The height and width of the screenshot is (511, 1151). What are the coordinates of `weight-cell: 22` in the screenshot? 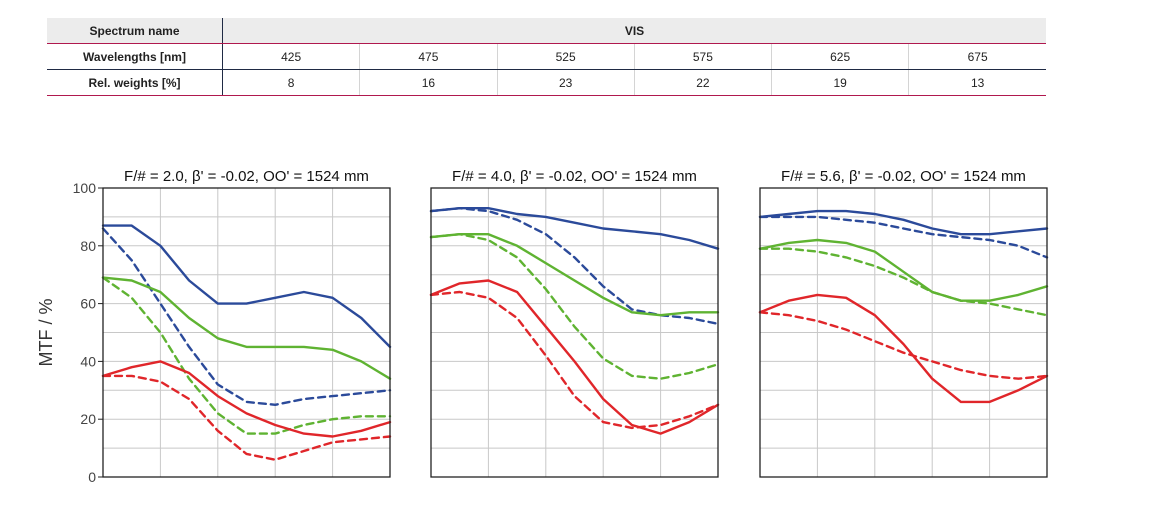 It's located at (702, 82).